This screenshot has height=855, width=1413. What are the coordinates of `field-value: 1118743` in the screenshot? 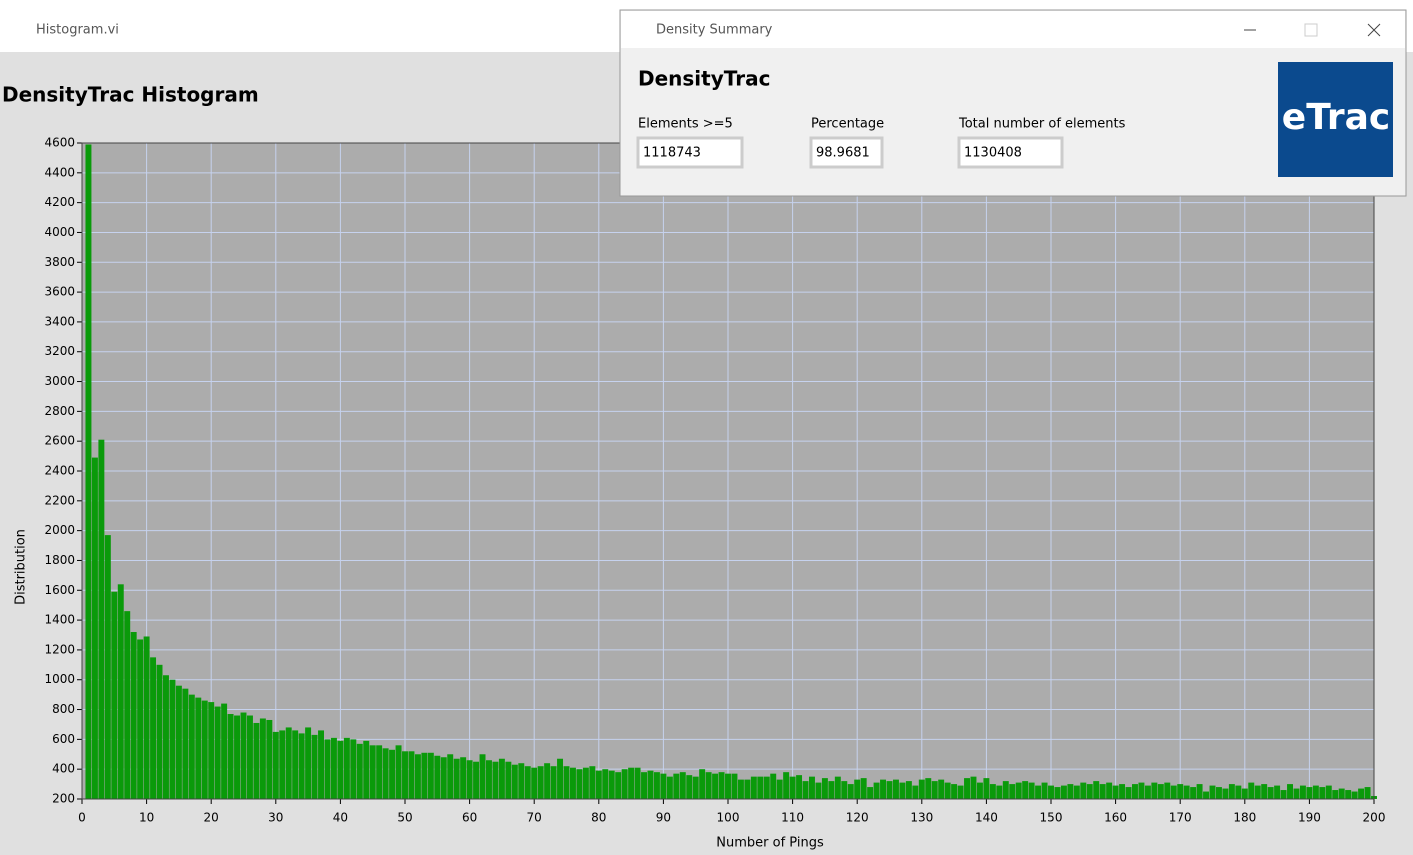 It's located at (672, 153).